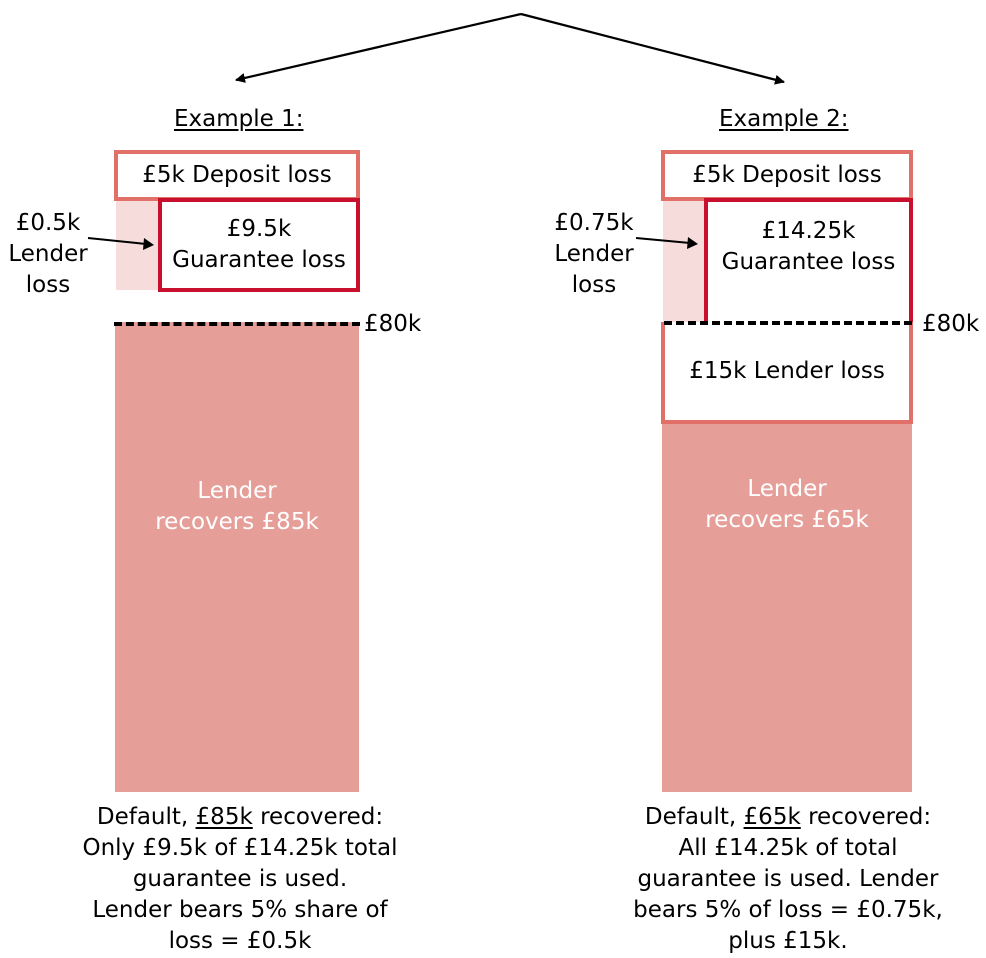 The image size is (986, 958). What do you see at coordinates (237, 324) in the screenshot?
I see `example-1-threshold-line` at bounding box center [237, 324].